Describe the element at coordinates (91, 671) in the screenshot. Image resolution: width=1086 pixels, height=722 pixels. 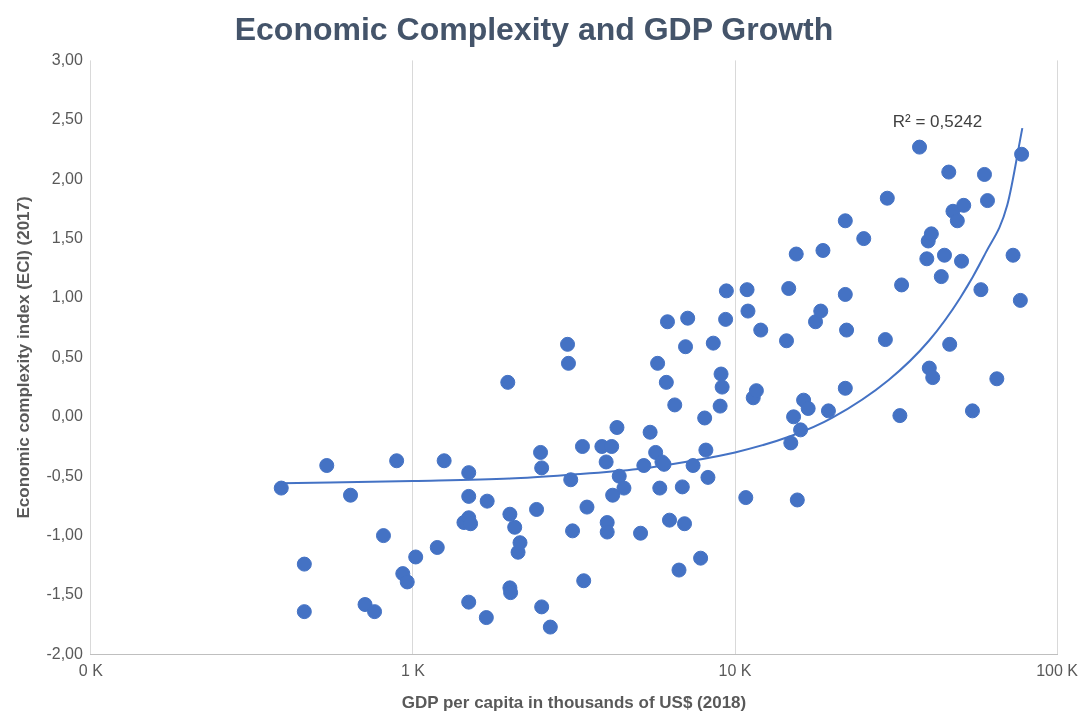
I see `x-tick-label: 0 K` at that location.